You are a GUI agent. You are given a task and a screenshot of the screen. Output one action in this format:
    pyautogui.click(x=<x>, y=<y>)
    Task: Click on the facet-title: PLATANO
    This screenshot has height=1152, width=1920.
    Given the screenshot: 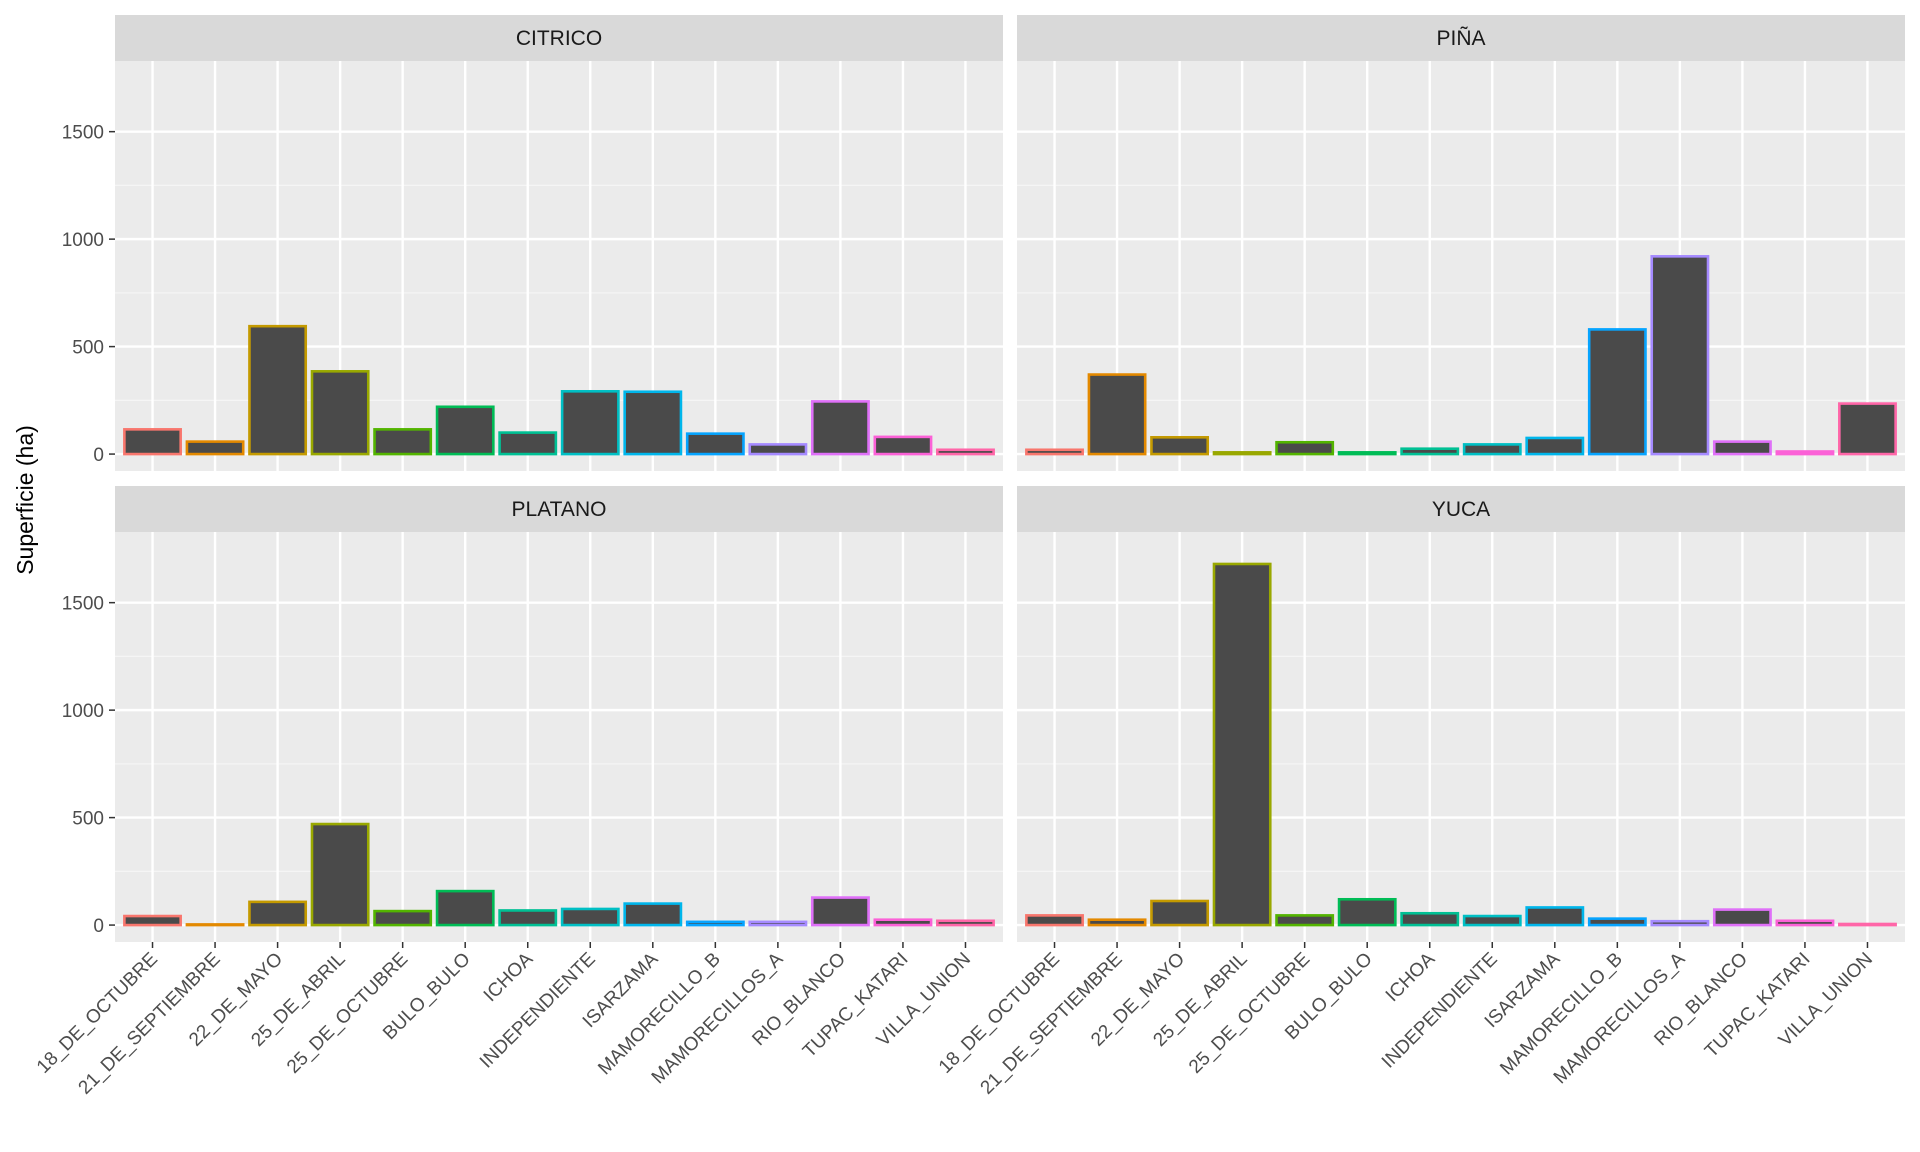 What is the action you would take?
    pyautogui.click(x=559, y=509)
    